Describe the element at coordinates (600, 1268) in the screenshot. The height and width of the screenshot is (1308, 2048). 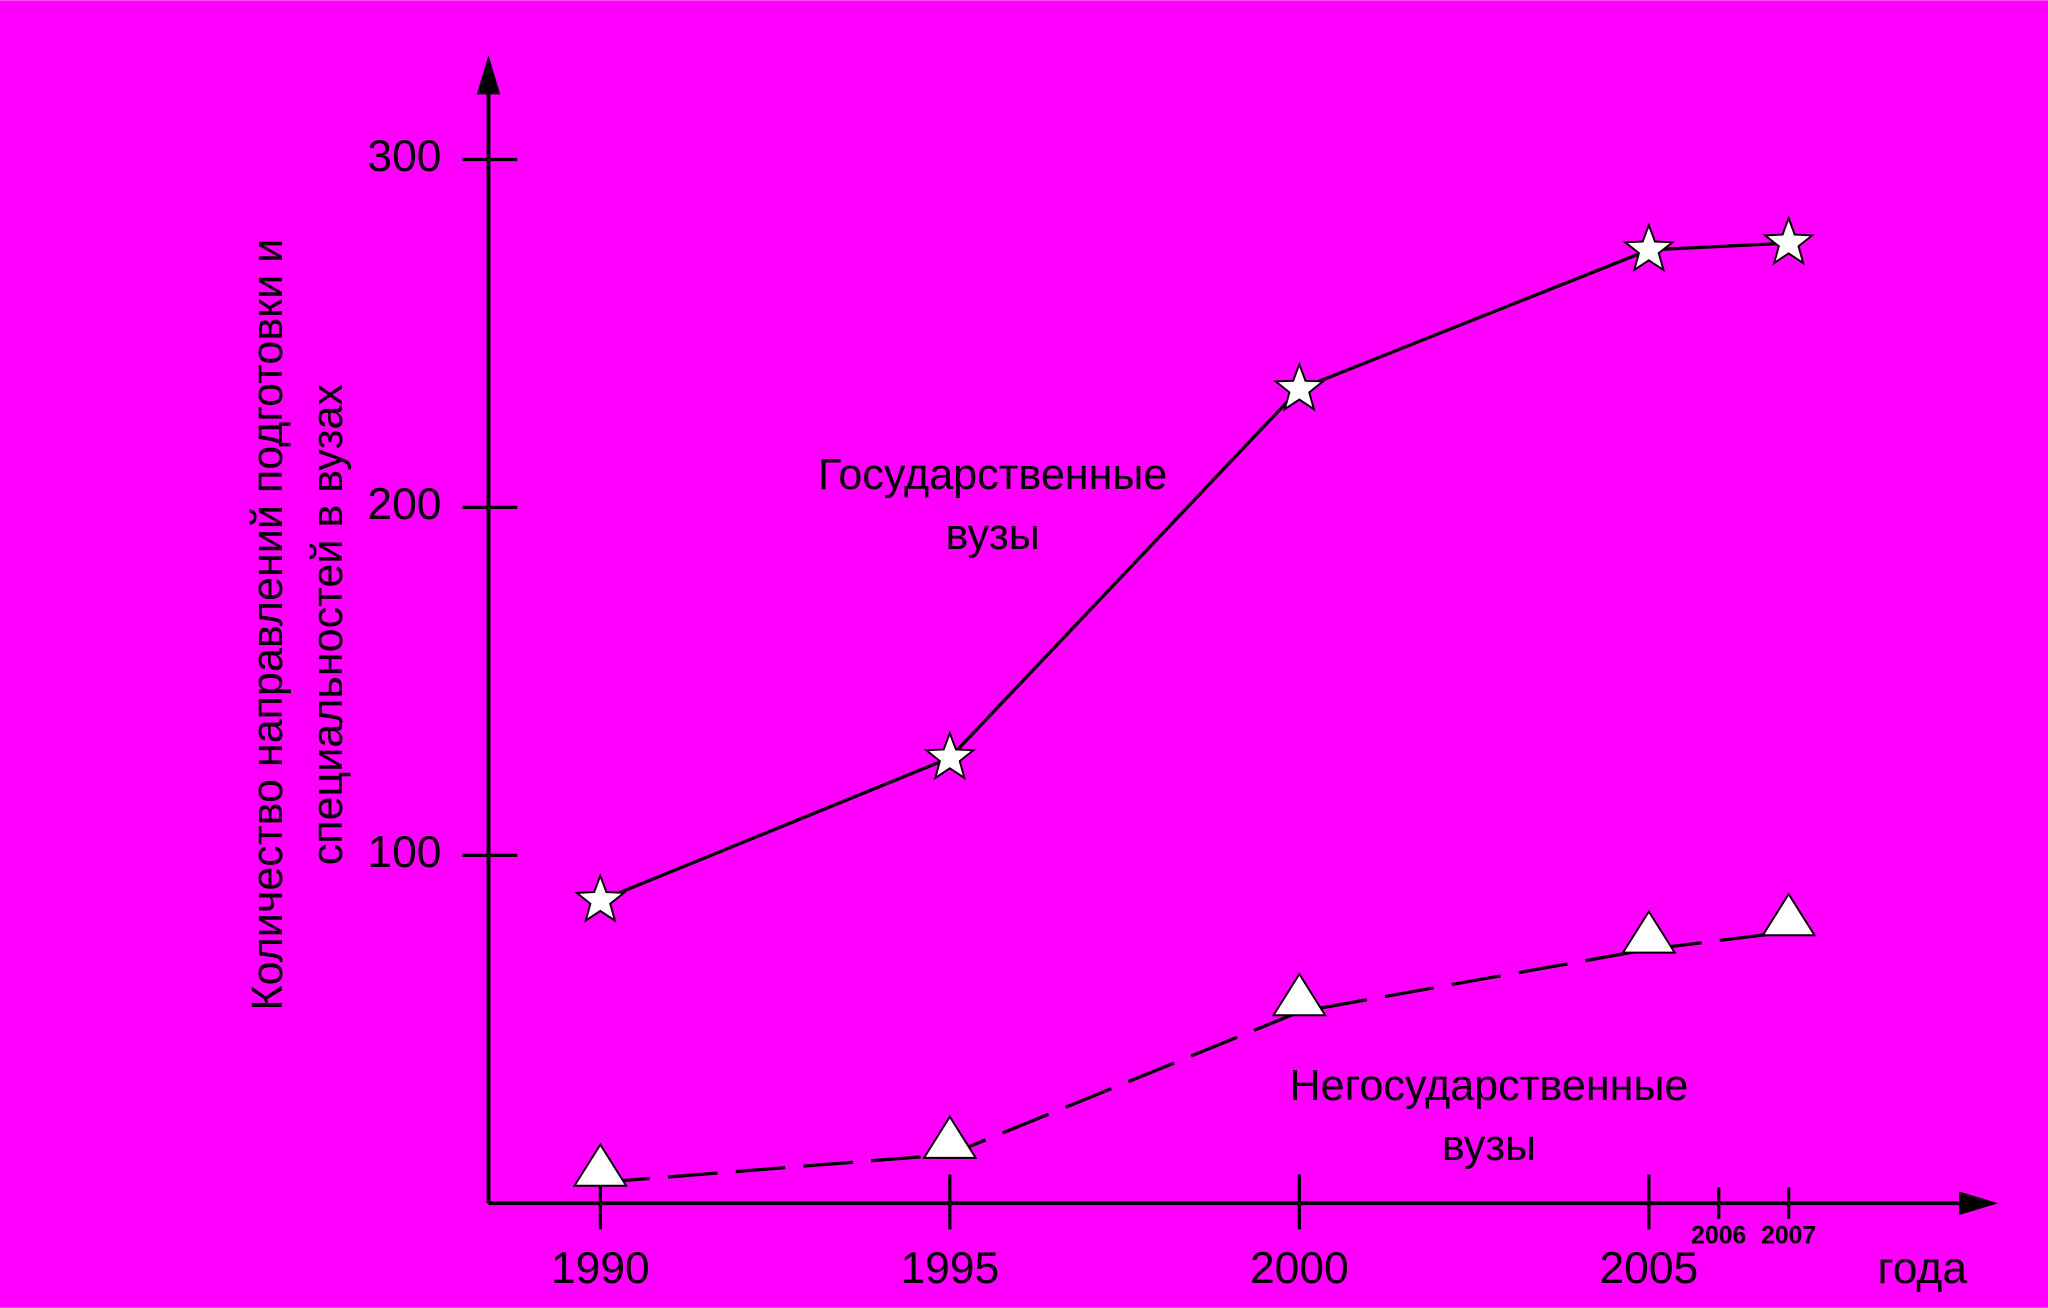
I see `x-tick-label: 1990` at that location.